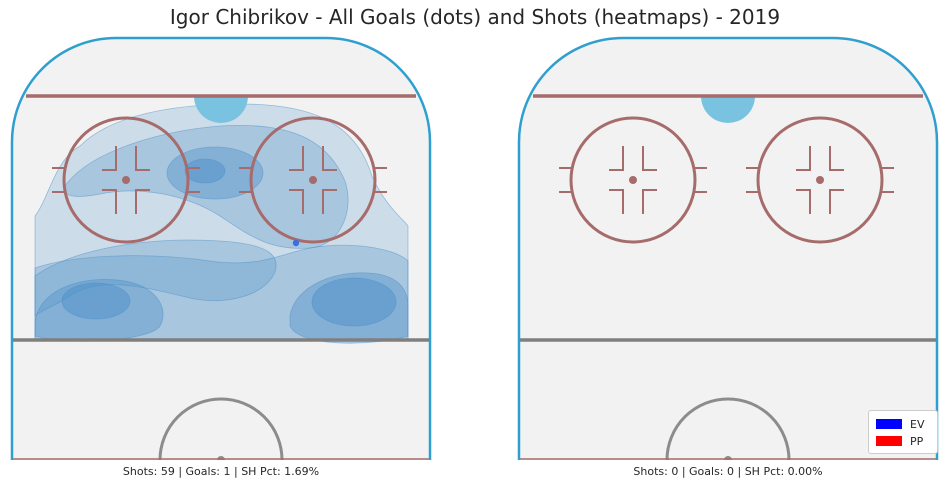  Describe the element at coordinates (96, 301) in the screenshot. I see `heat-contour-left-peak` at that location.